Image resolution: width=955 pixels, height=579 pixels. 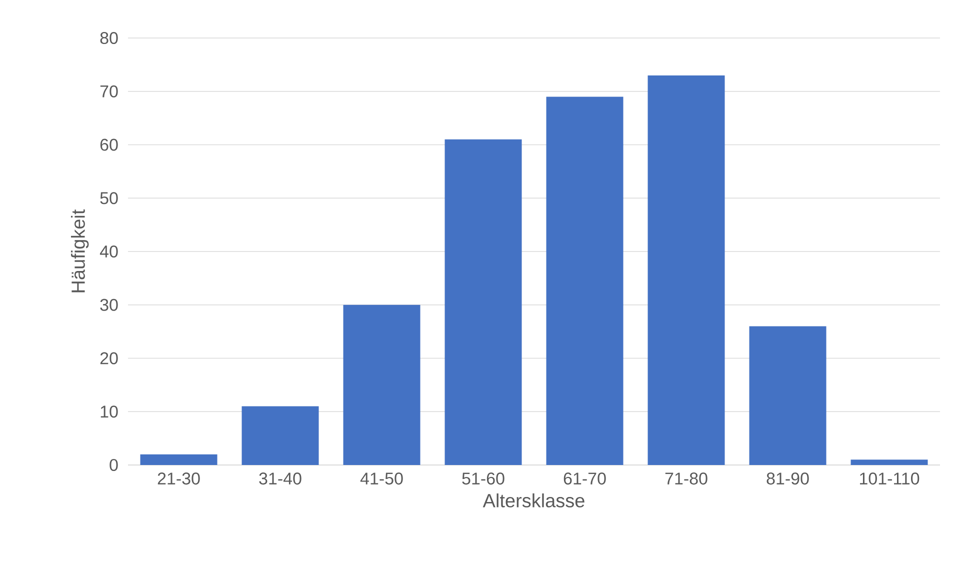 What do you see at coordinates (533, 500) in the screenshot?
I see `x-axis-title: Altersklasse` at bounding box center [533, 500].